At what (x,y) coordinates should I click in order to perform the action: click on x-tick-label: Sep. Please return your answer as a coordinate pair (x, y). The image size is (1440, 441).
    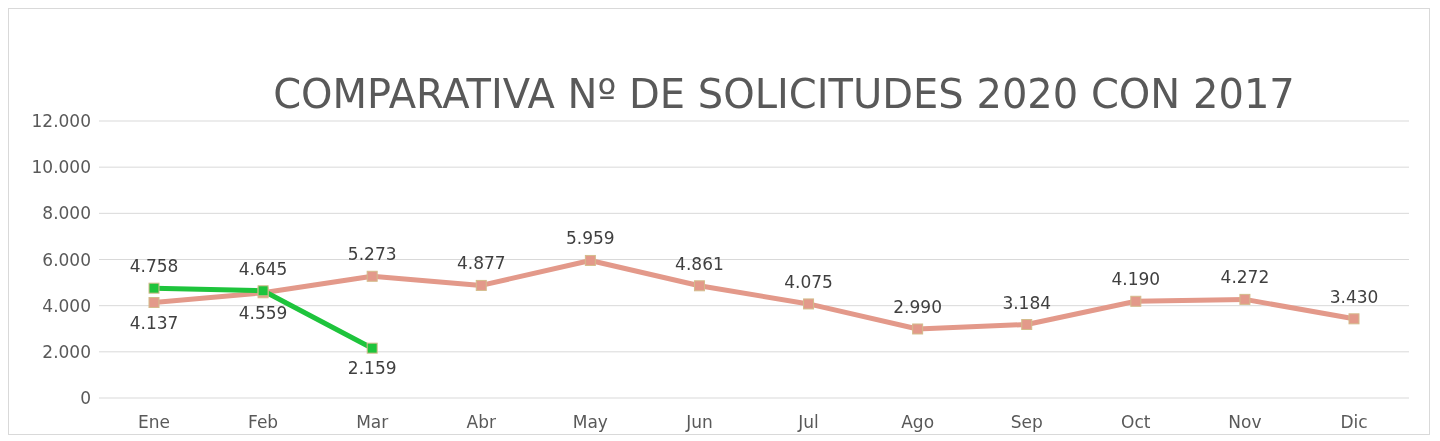
    Looking at the image, I should click on (1026, 422).